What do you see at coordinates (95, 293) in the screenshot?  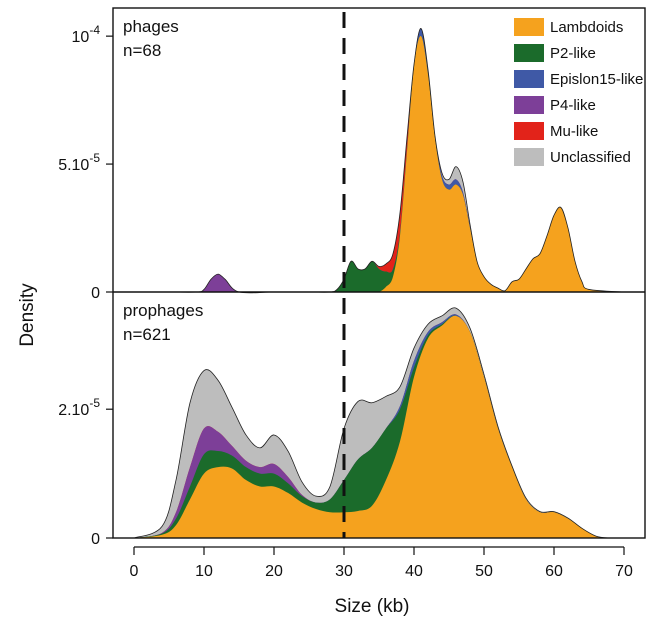 I see `y-tick-label-phages: 0` at bounding box center [95, 293].